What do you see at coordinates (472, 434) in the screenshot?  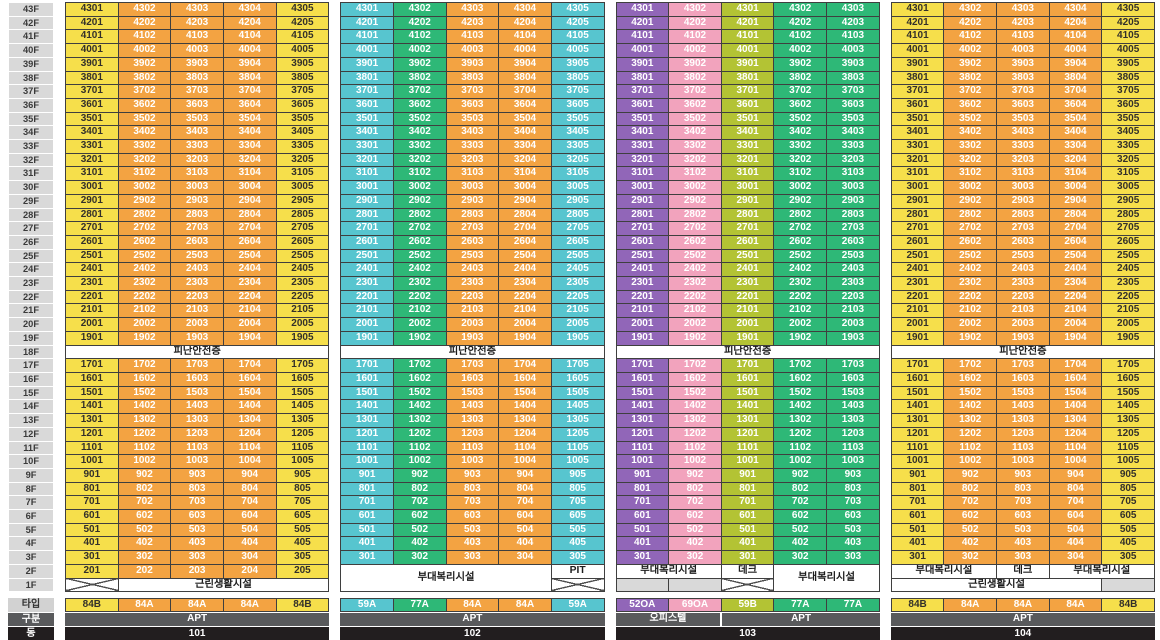 I see `unit-cell: 1203` at bounding box center [472, 434].